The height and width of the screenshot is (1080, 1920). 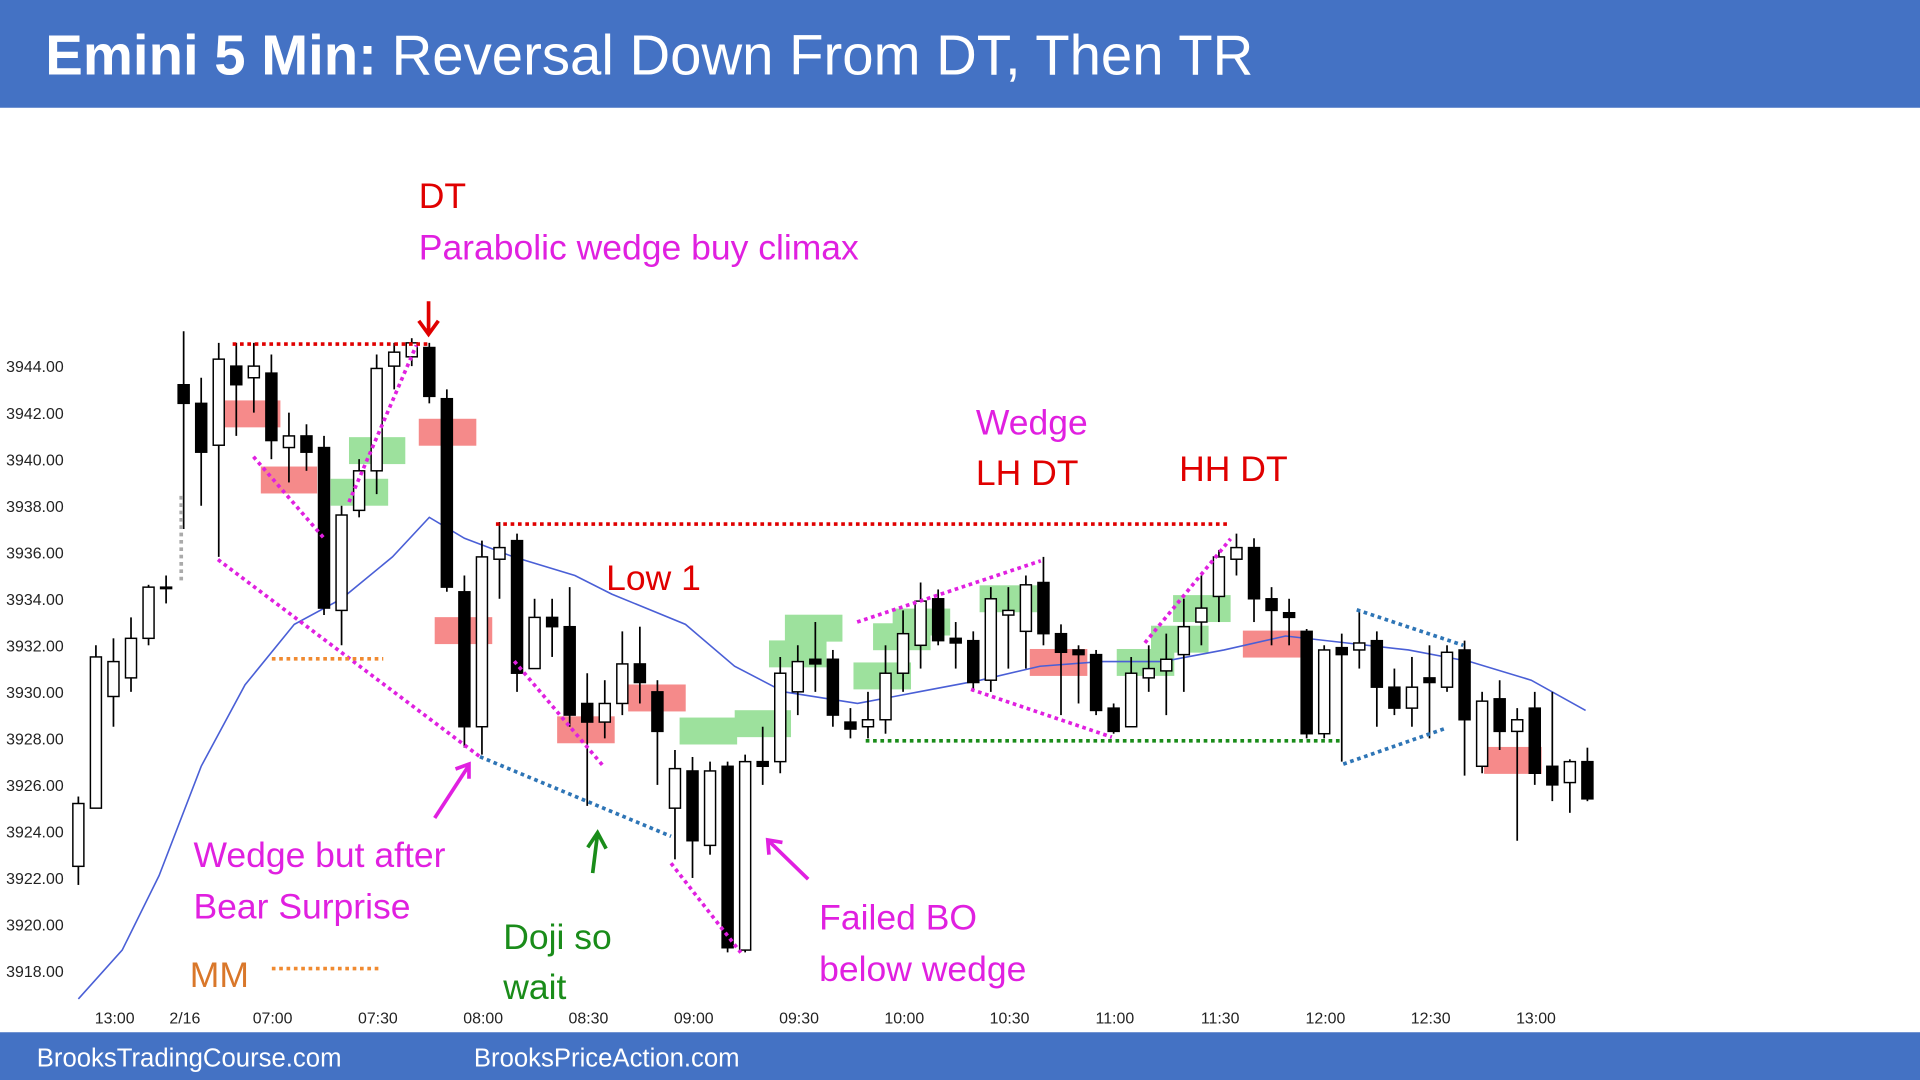 What do you see at coordinates (607, 1059) in the screenshot?
I see `footer-text: BrooksPriceAction.com` at bounding box center [607, 1059].